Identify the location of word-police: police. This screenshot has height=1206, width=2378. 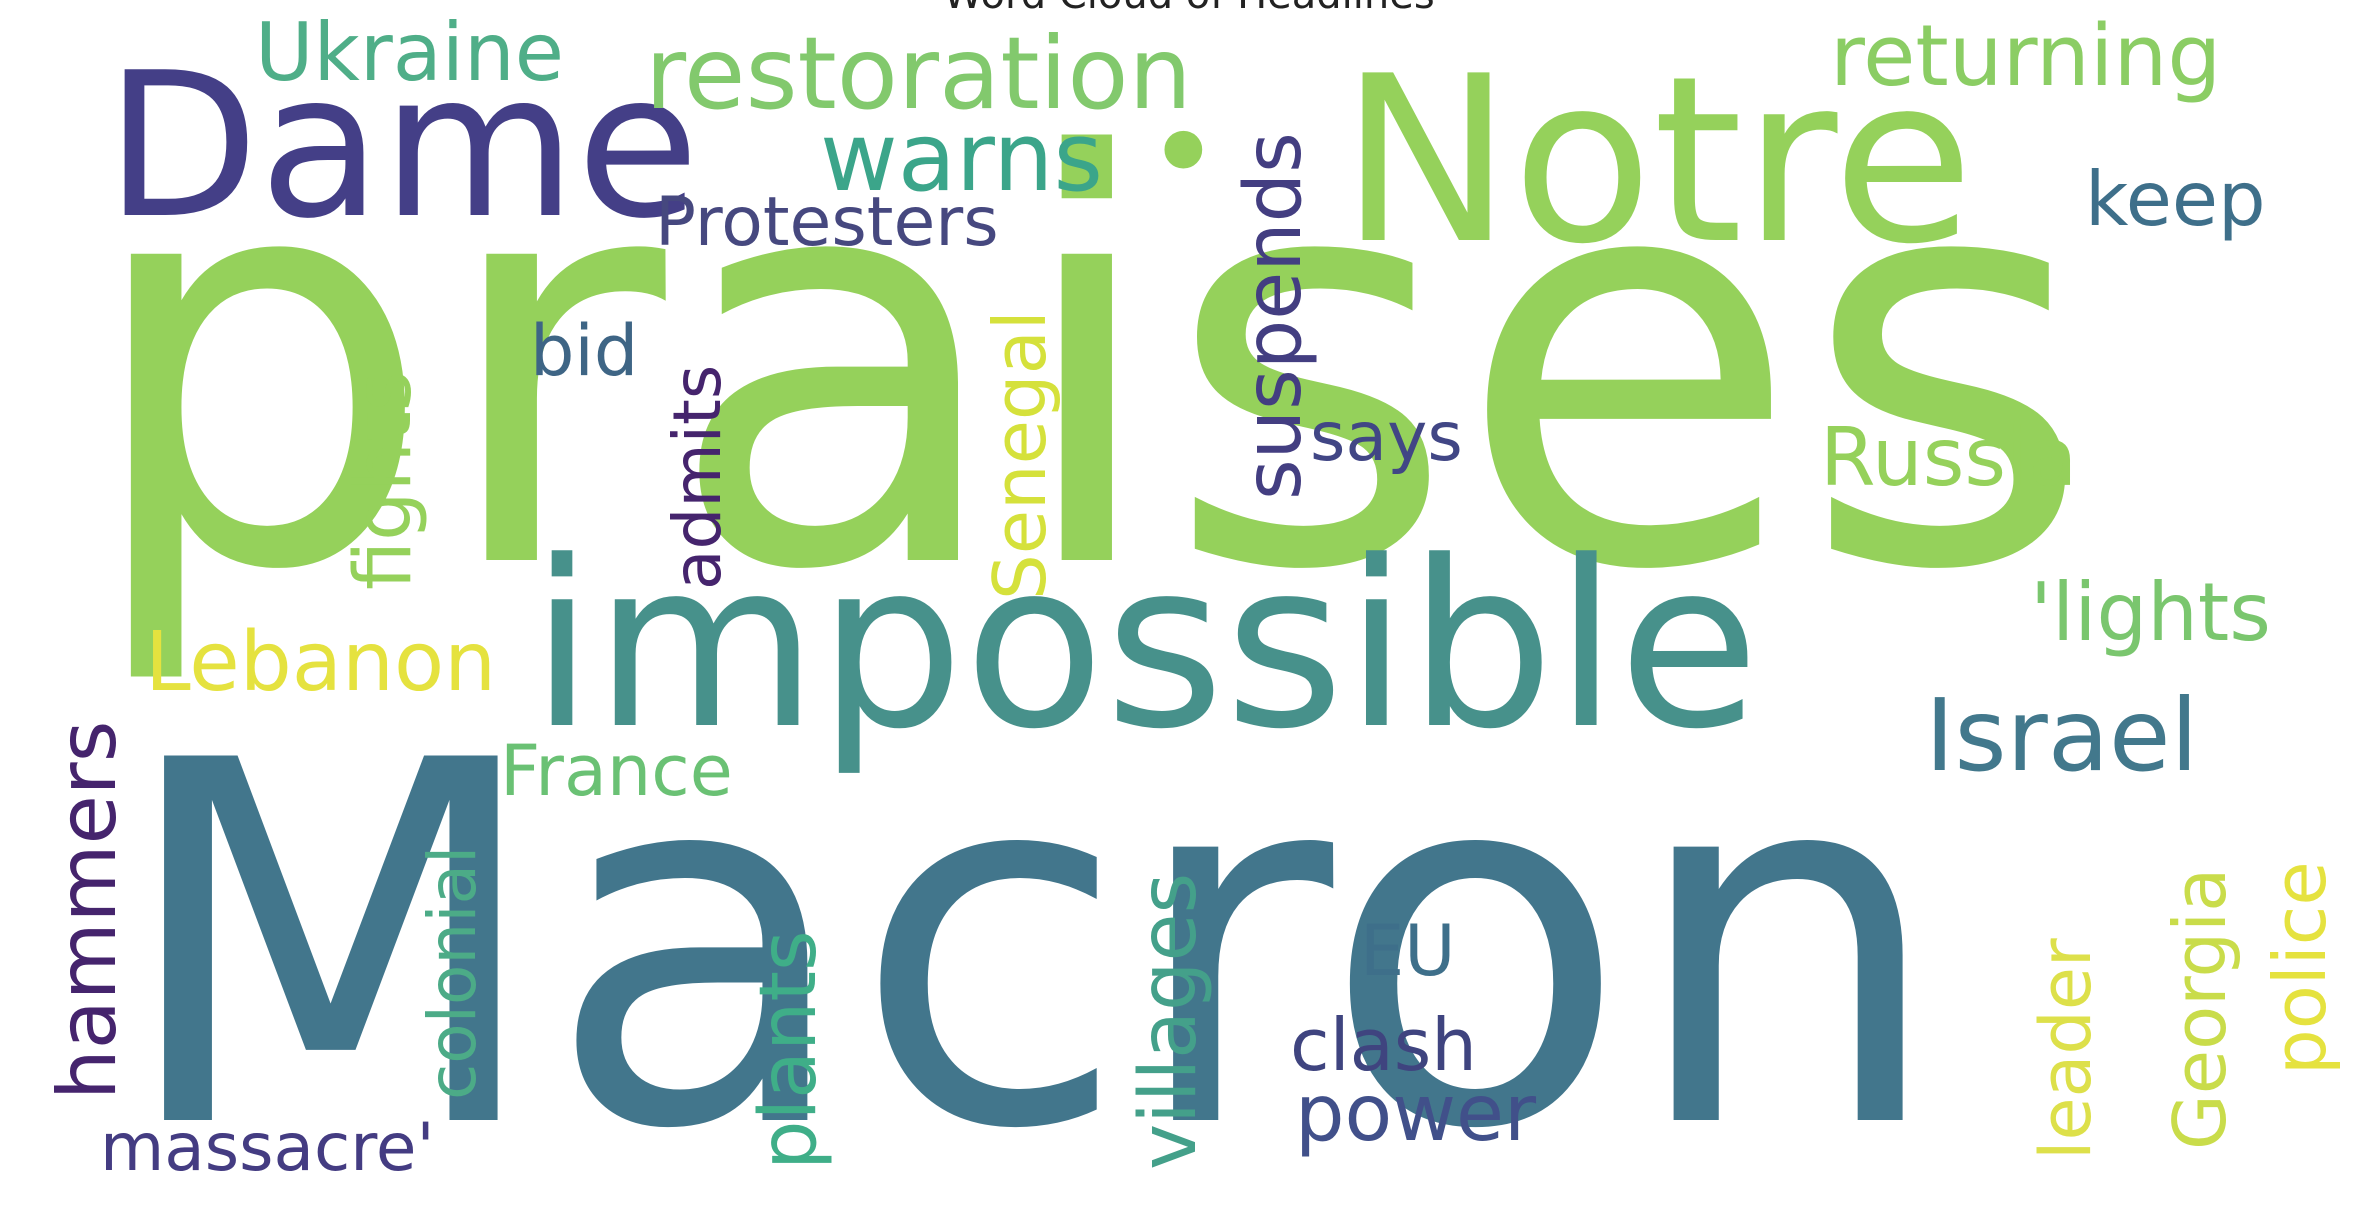
(2300, 968).